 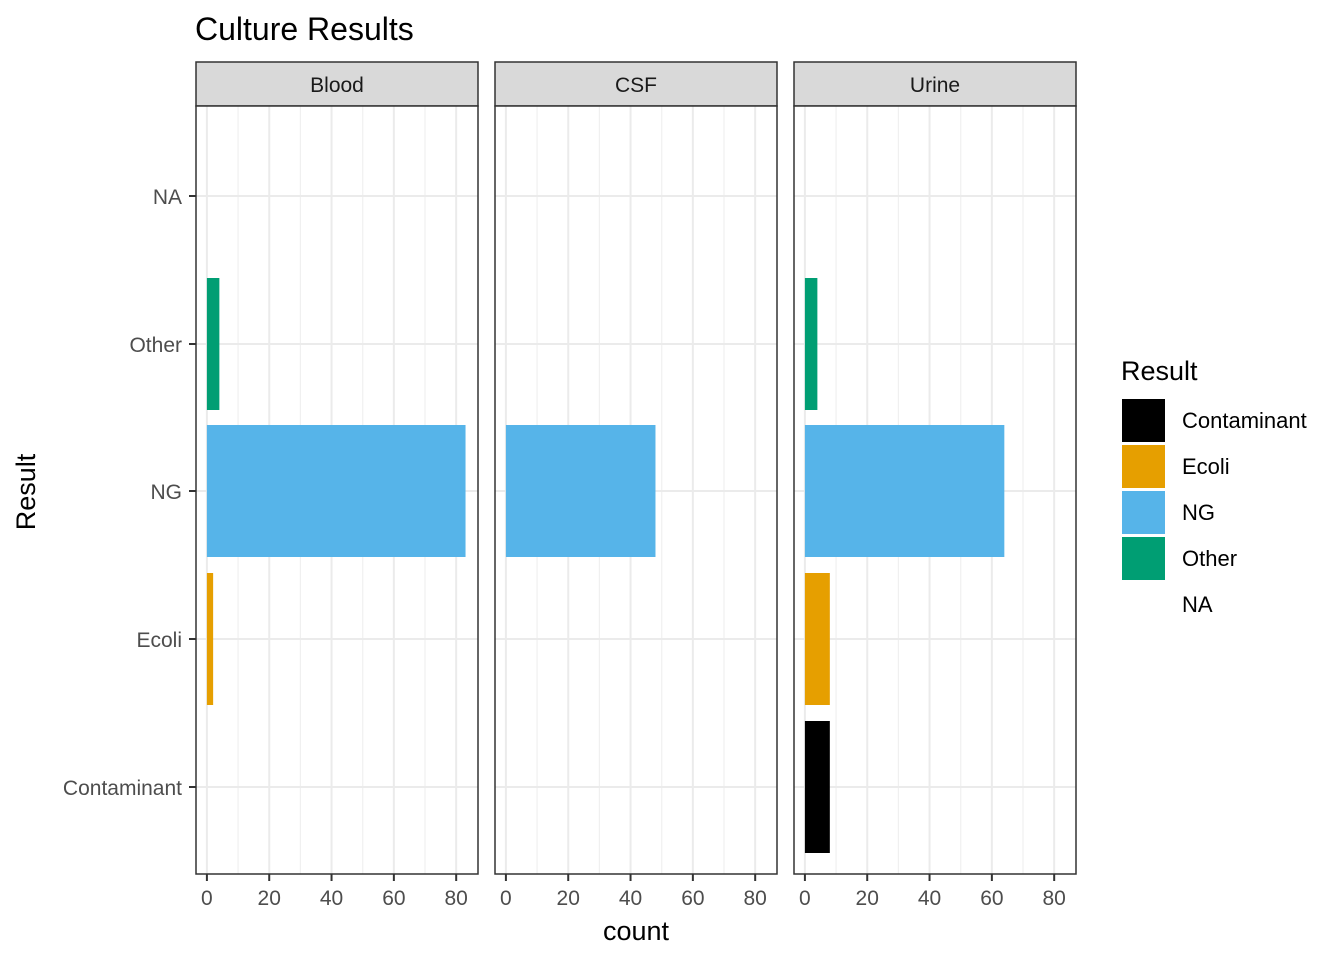 What do you see at coordinates (817, 639) in the screenshot?
I see `bar-urine-ecoli` at bounding box center [817, 639].